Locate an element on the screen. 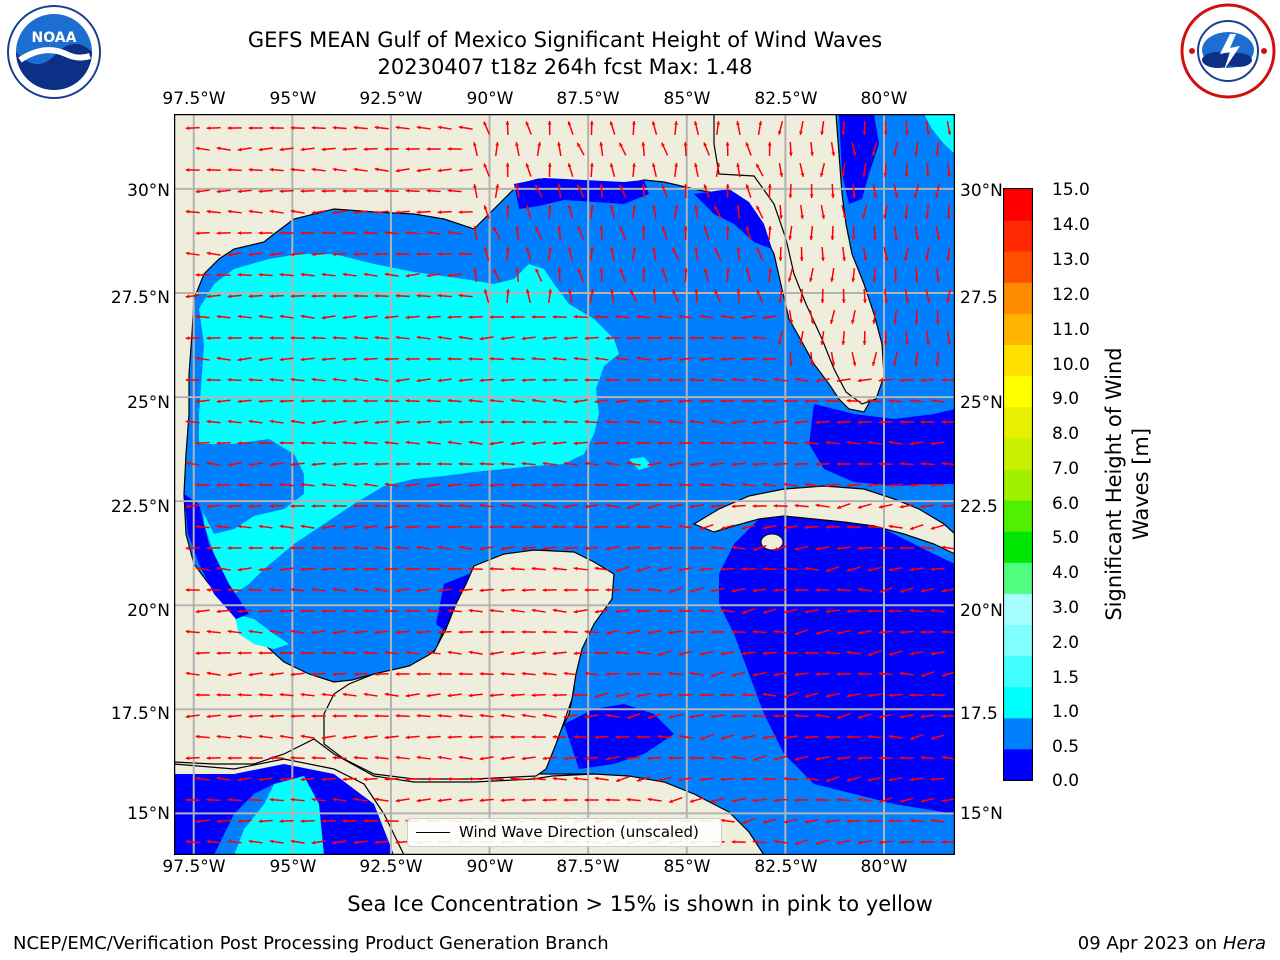 This screenshot has height=960, width=1280. dark-blue-atlantic is located at coordinates (859, 159).